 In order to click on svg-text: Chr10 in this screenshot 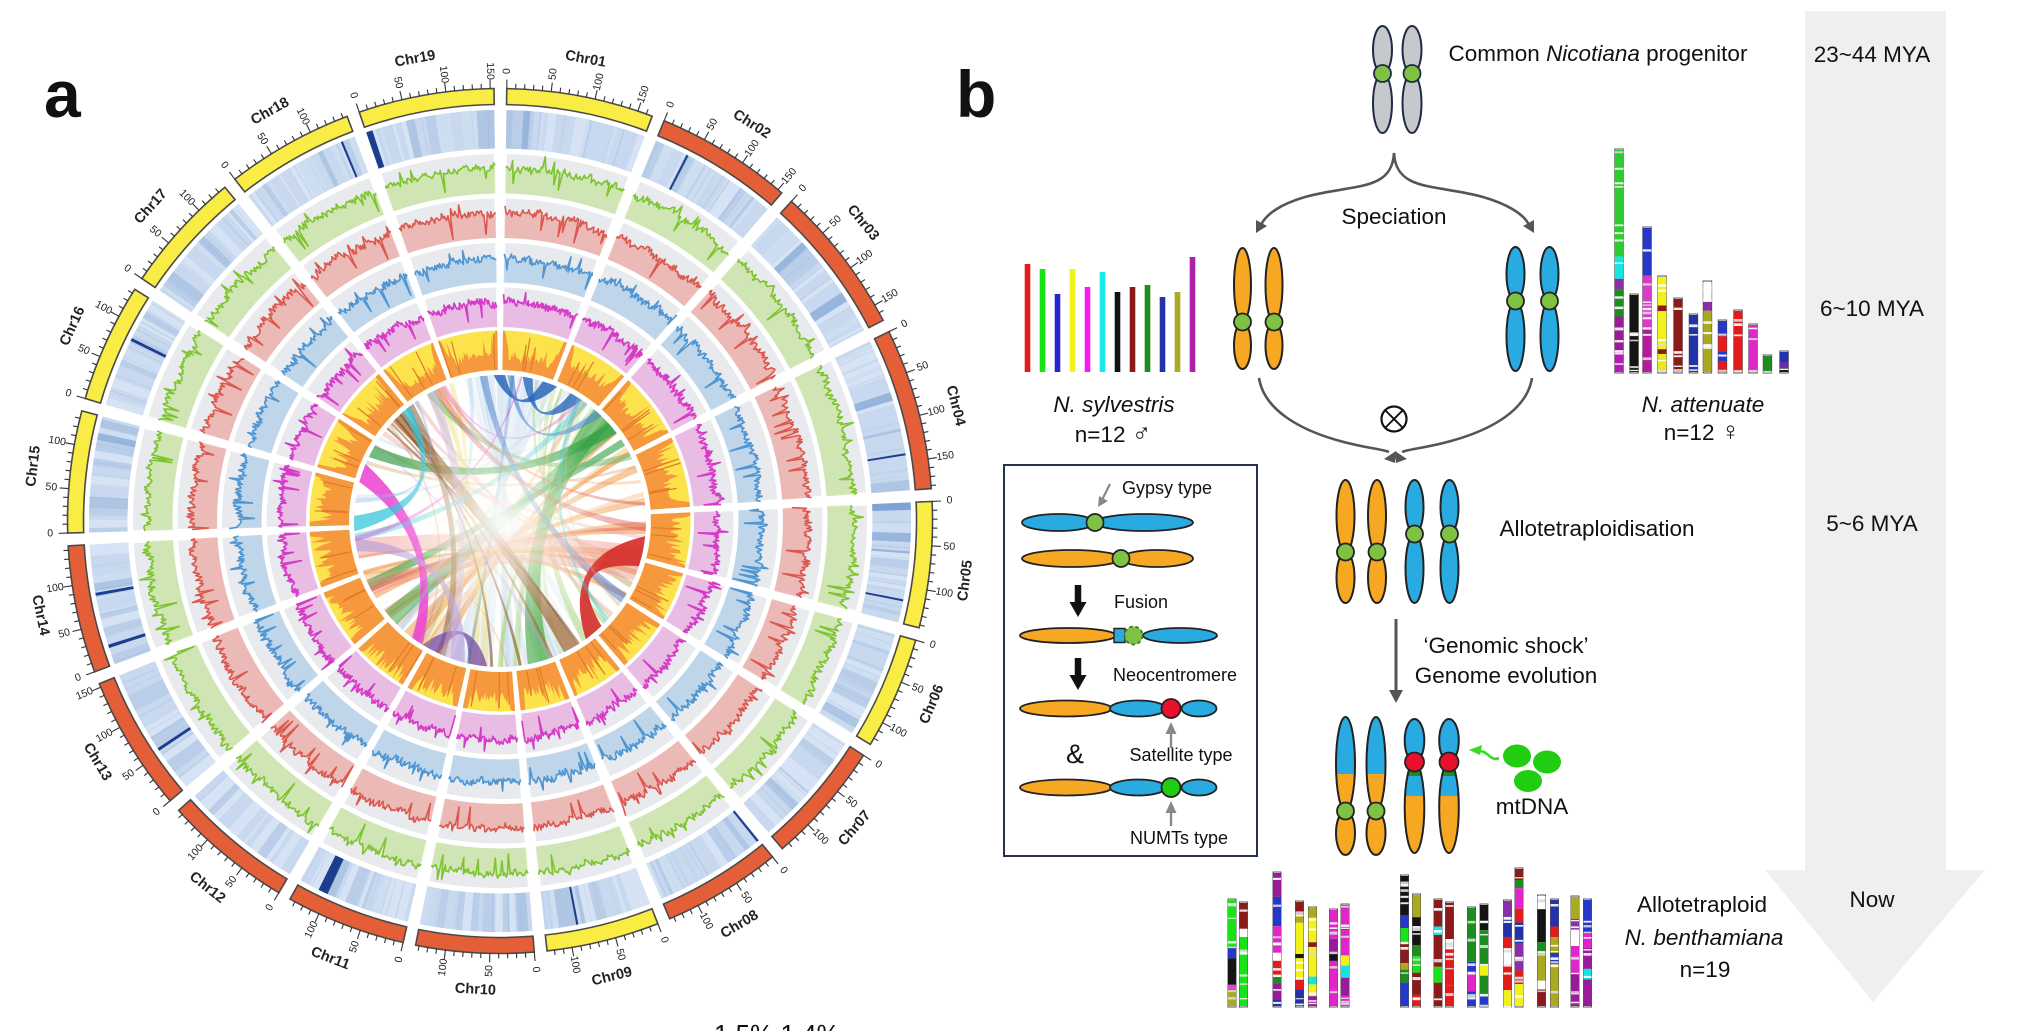, I will do `click(475, 990)`.